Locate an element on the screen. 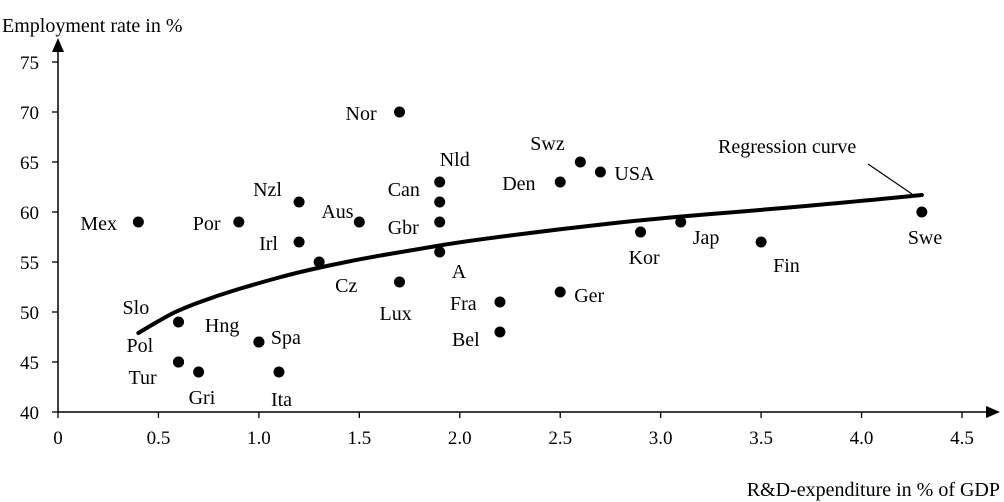 The width and height of the screenshot is (1004, 502). y-tick-label: 60 is located at coordinates (29, 213).